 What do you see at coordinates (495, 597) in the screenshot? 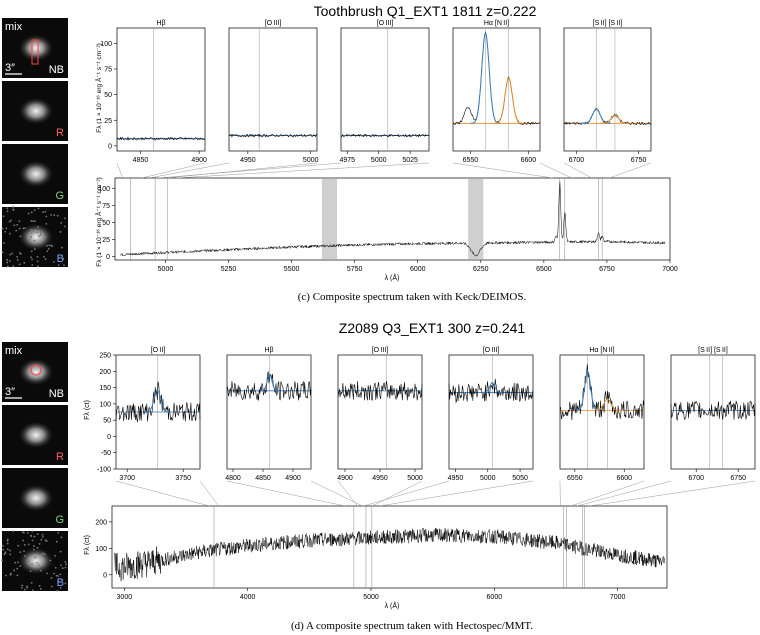
I see `x-tick-label: 6000` at bounding box center [495, 597].